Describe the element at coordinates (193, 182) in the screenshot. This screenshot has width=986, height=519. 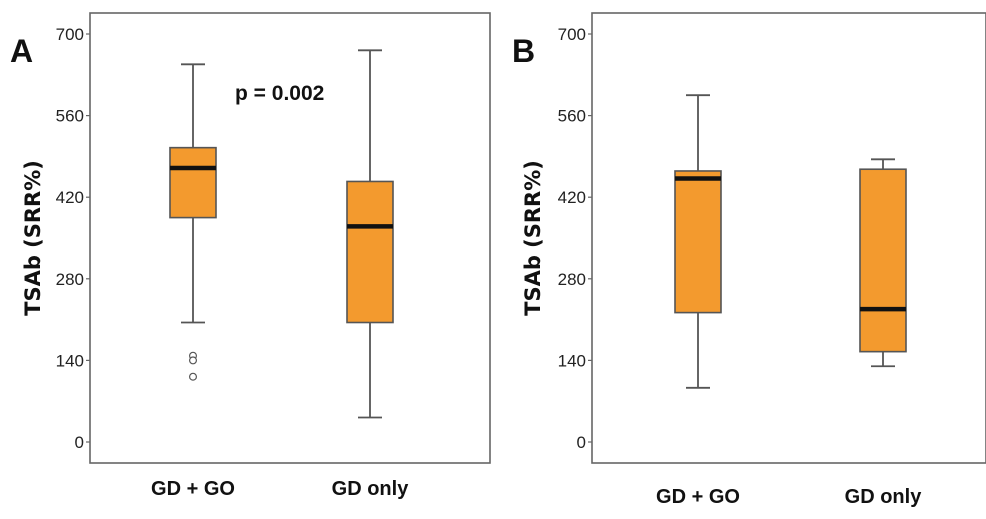
I see `panel-a-gd-go-box` at that location.